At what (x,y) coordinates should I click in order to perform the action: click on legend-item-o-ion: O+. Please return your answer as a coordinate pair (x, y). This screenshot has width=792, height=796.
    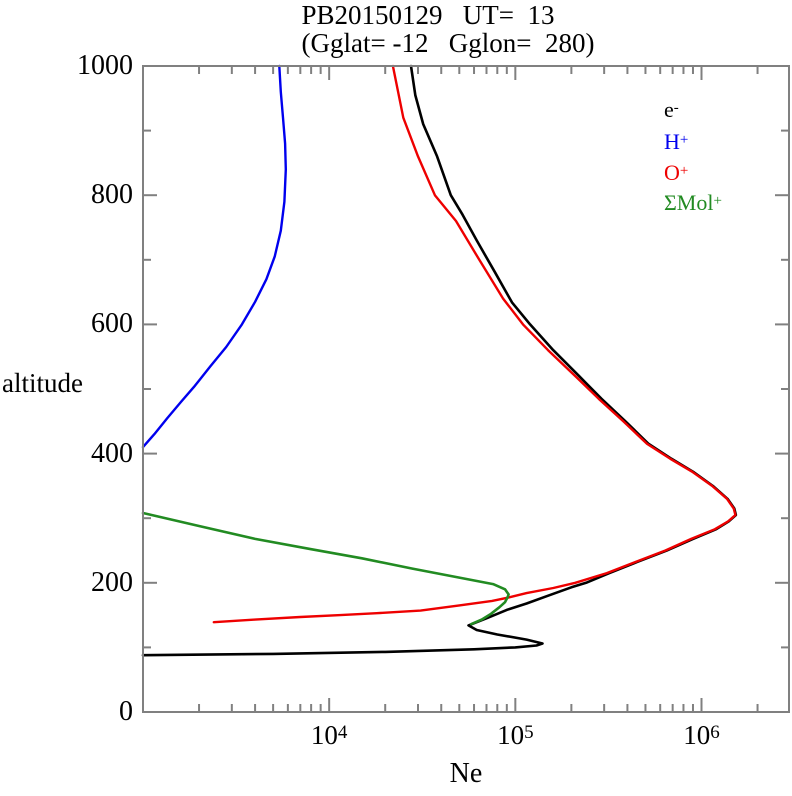
    Looking at the image, I should click on (719, 173).